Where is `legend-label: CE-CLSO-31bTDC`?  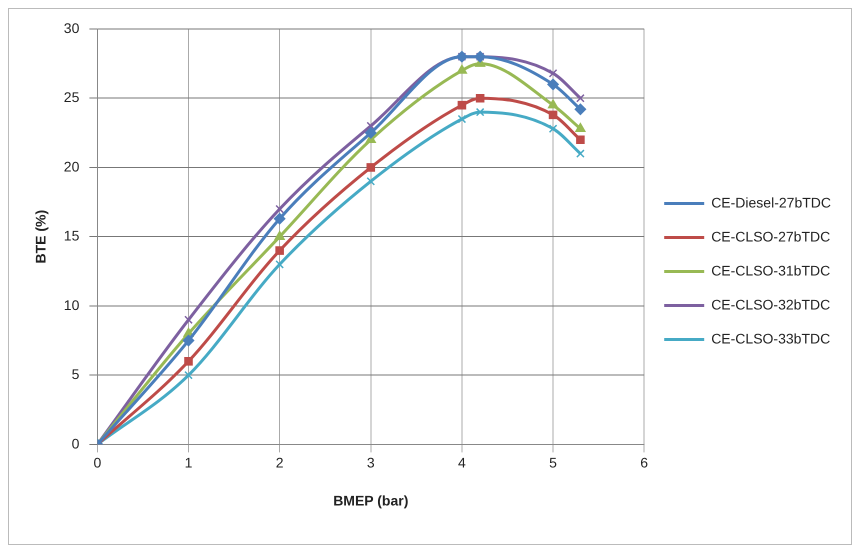 legend-label: CE-CLSO-31bTDC is located at coordinates (770, 270).